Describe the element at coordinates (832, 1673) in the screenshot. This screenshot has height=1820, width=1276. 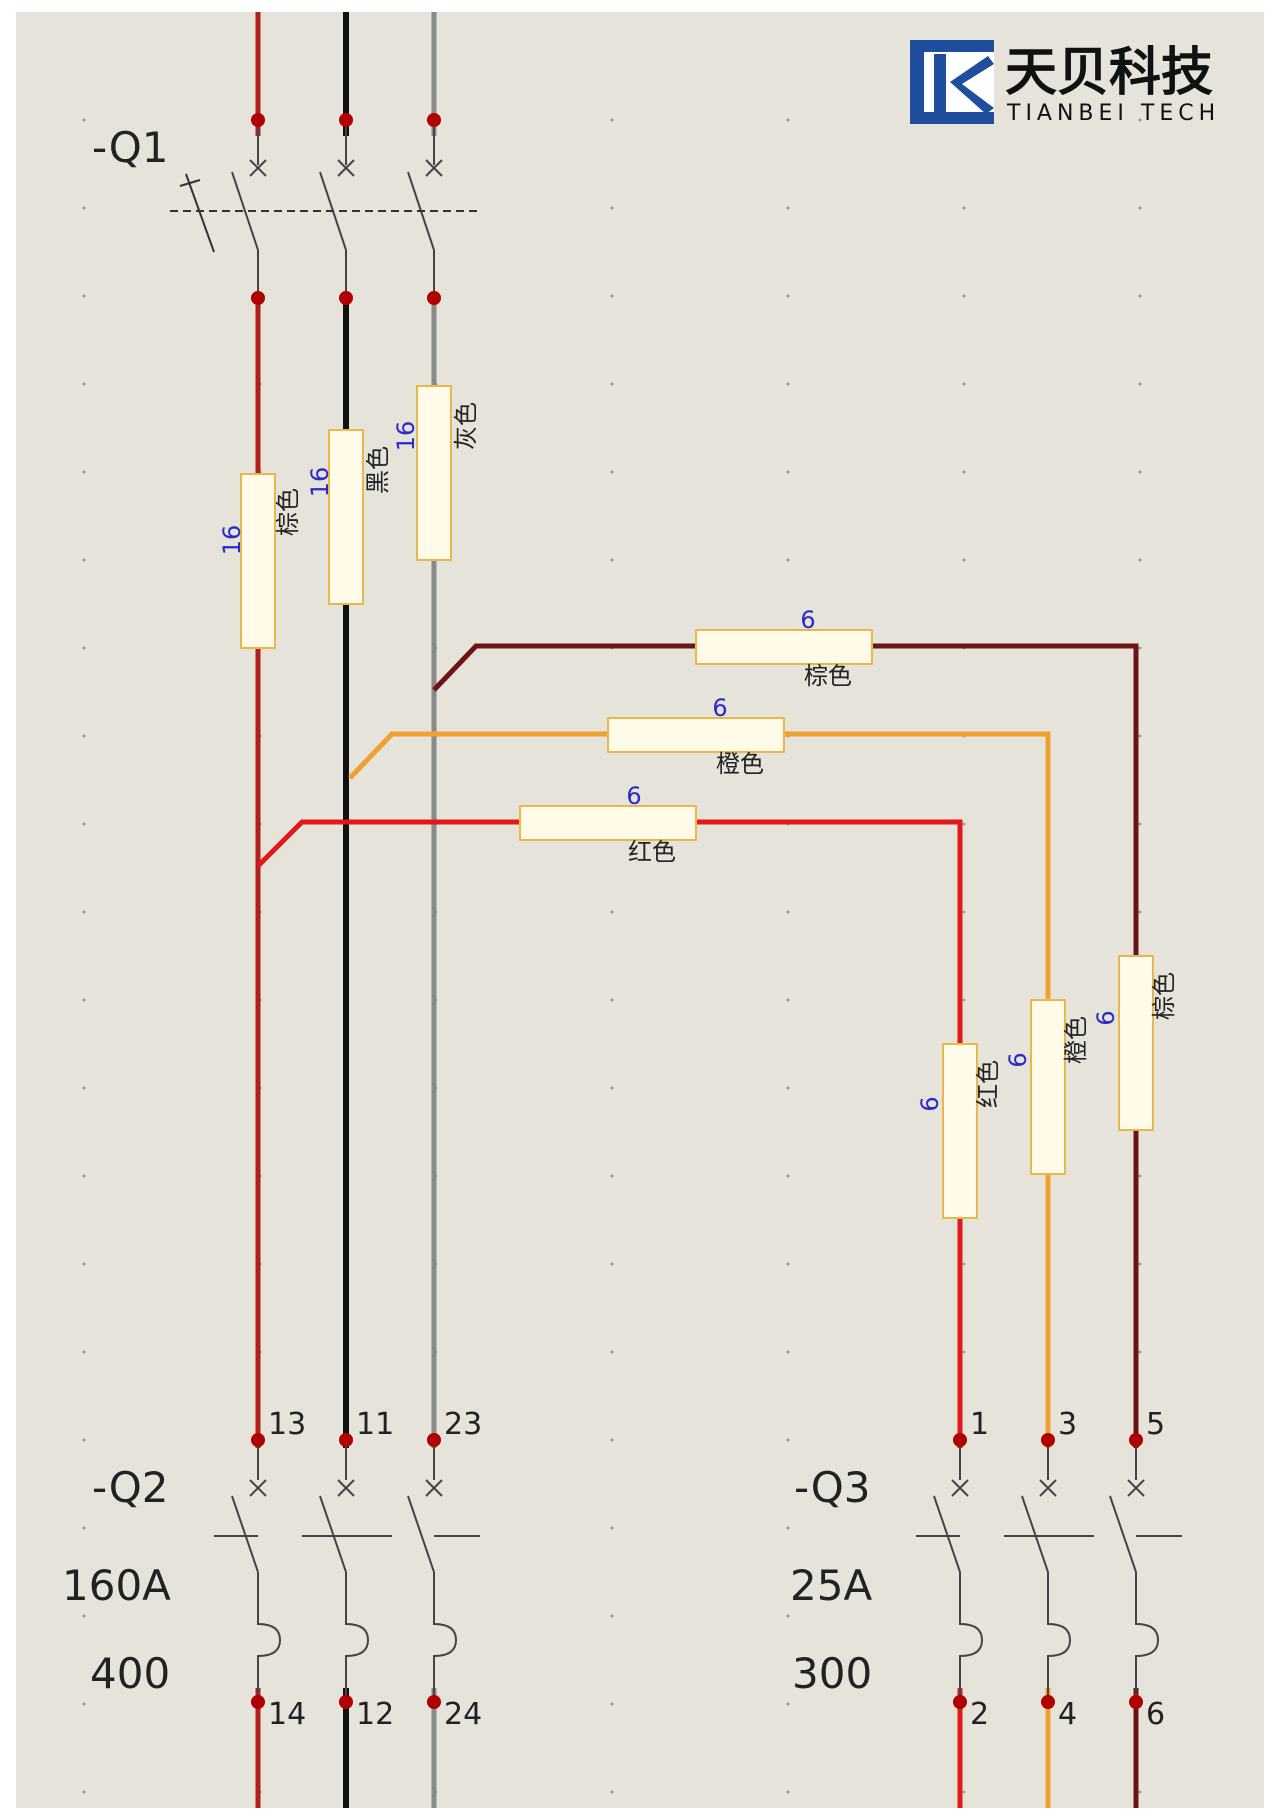
I see `device-setting-q3: 300` at that location.